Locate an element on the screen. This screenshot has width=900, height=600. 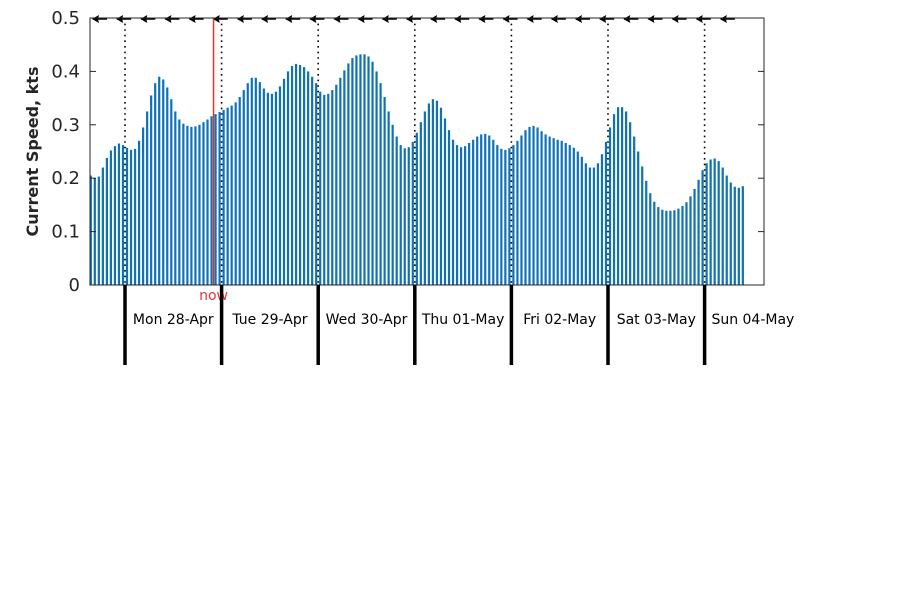
day-label: Wed 30-Apr is located at coordinates (367, 320).